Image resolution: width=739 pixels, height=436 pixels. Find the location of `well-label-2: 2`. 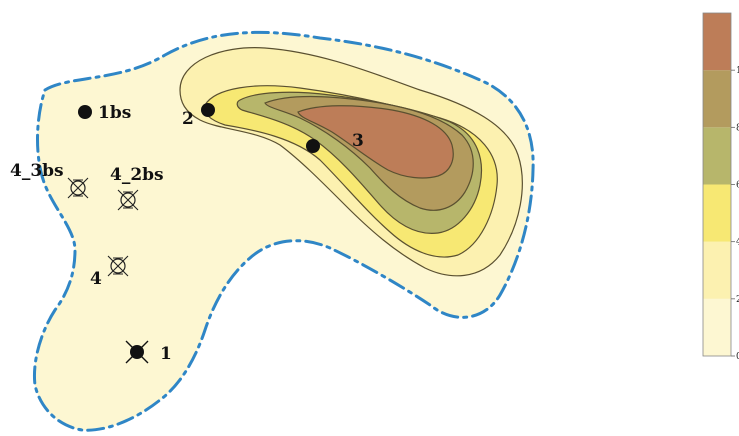

well-label-2: 2 is located at coordinates (188, 119).